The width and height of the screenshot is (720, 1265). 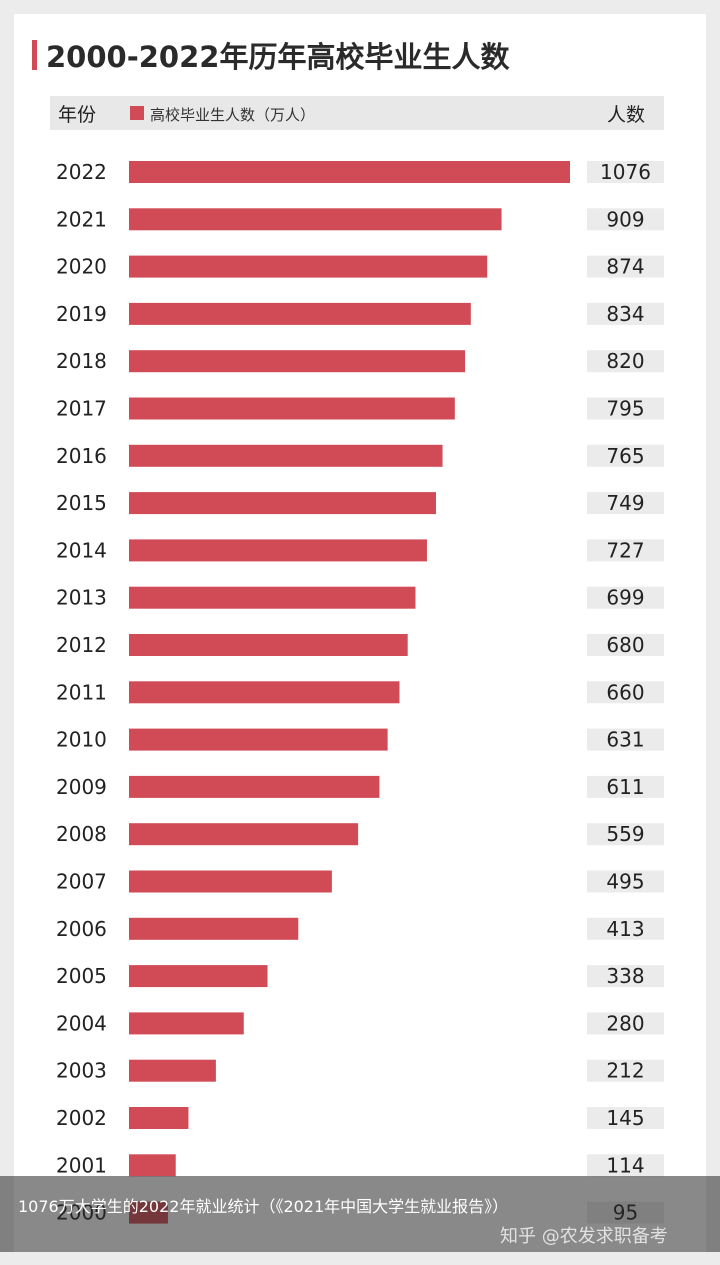 I want to click on value-label: 1076, so click(x=625, y=172).